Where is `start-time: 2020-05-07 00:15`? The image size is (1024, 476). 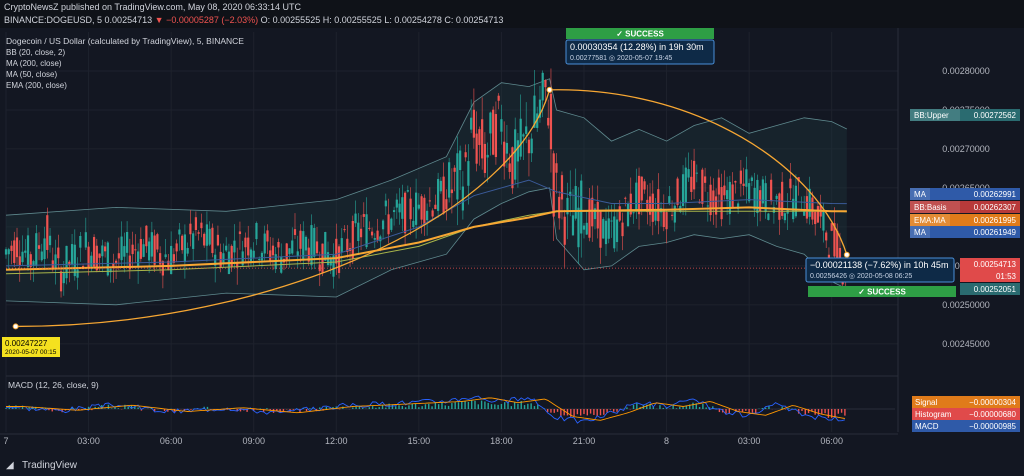
start-time: 2020-05-07 00:15 is located at coordinates (31, 352).